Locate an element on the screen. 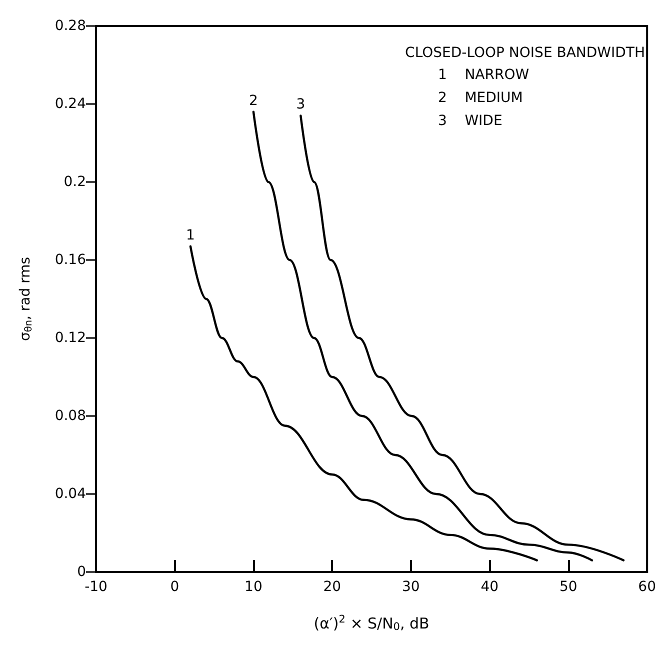 The height and width of the screenshot is (654, 669). x-tick-label: 40 is located at coordinates (489, 587).